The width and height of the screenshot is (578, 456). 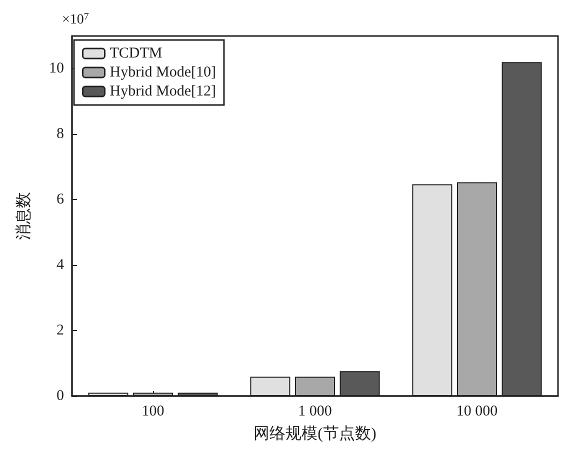 What do you see at coordinates (163, 92) in the screenshot?
I see `legend-label: Hybrid Mode[12]` at bounding box center [163, 92].